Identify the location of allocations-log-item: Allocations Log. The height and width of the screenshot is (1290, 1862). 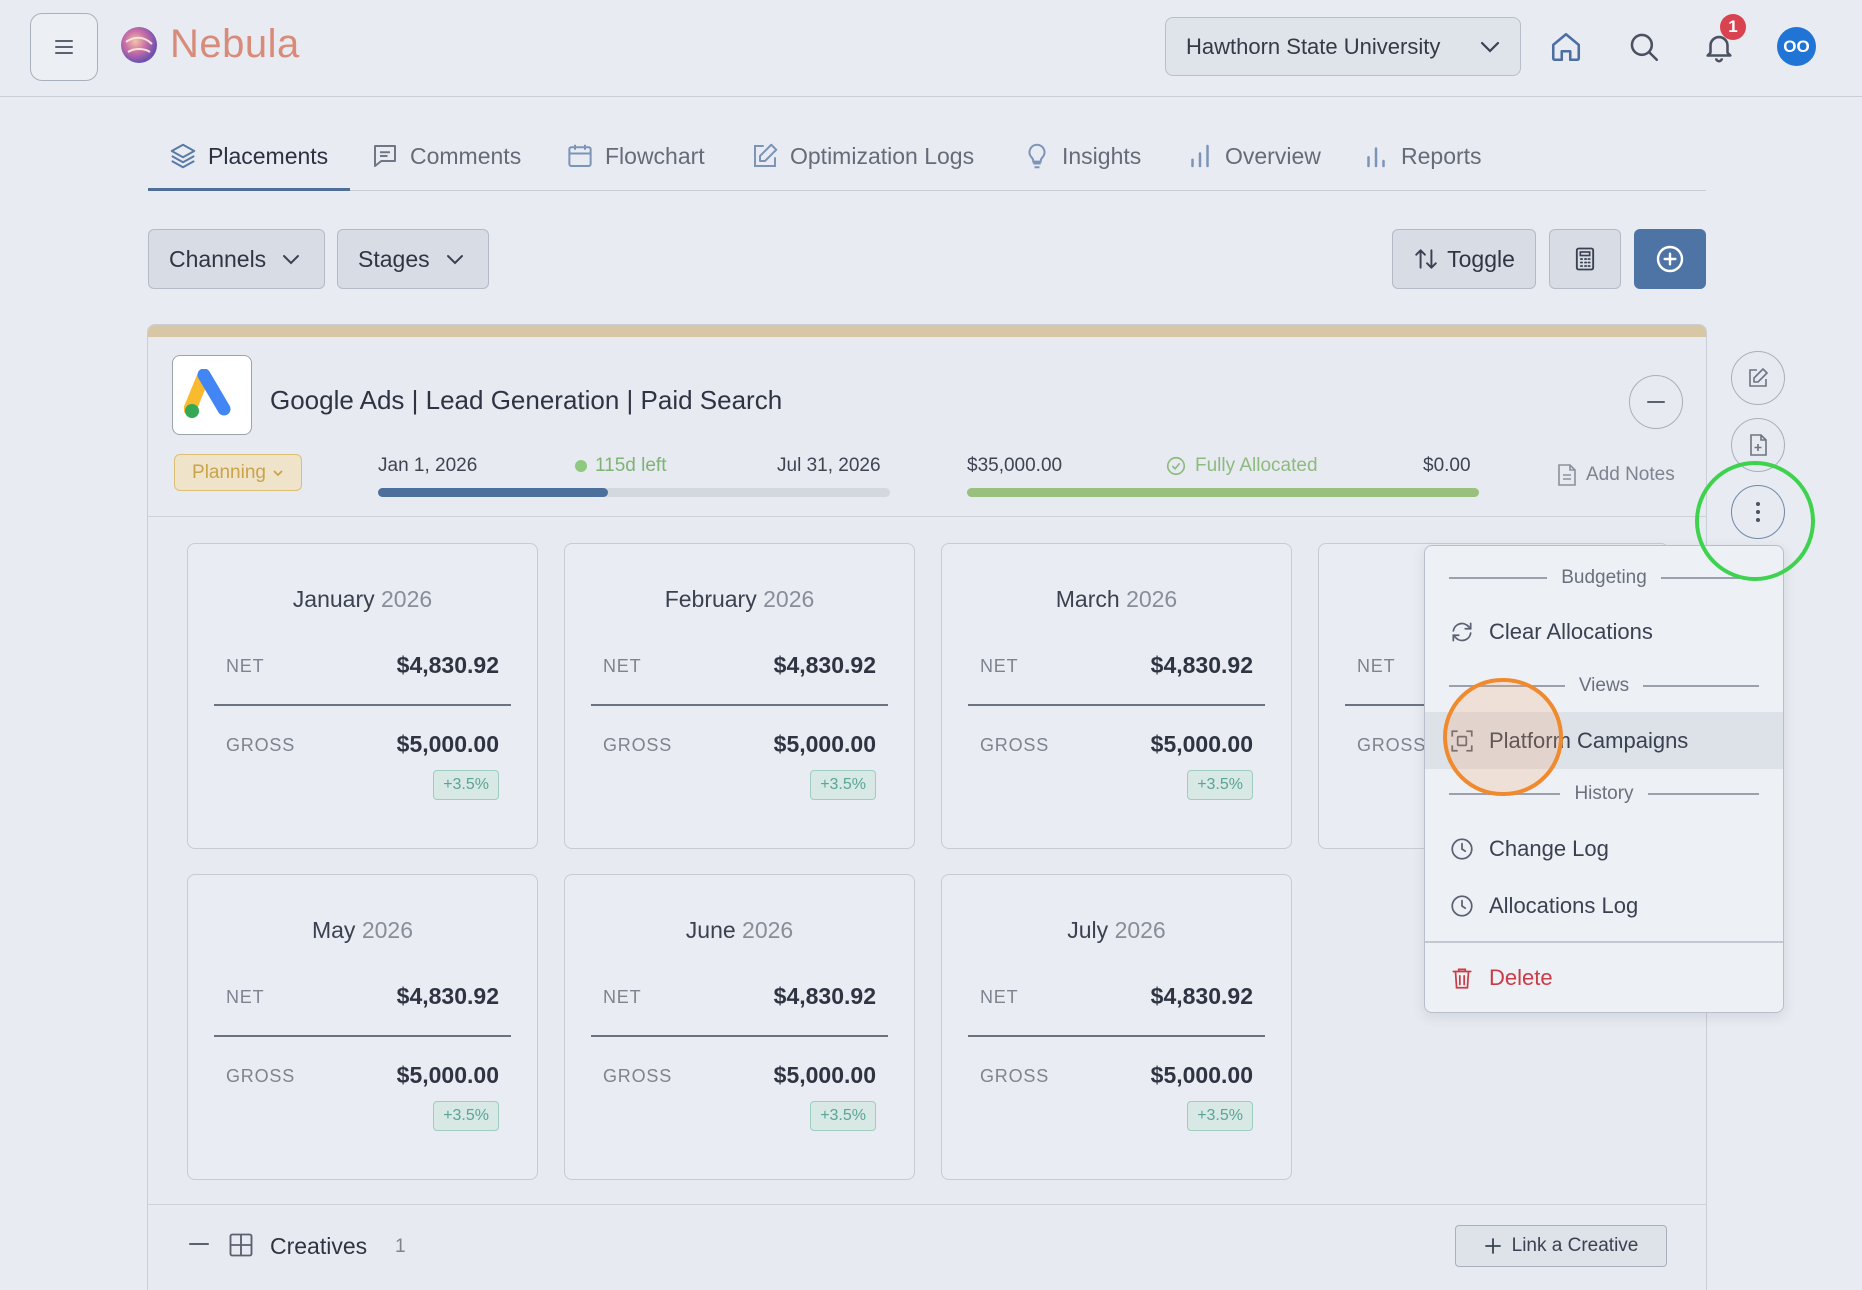
(1604, 905).